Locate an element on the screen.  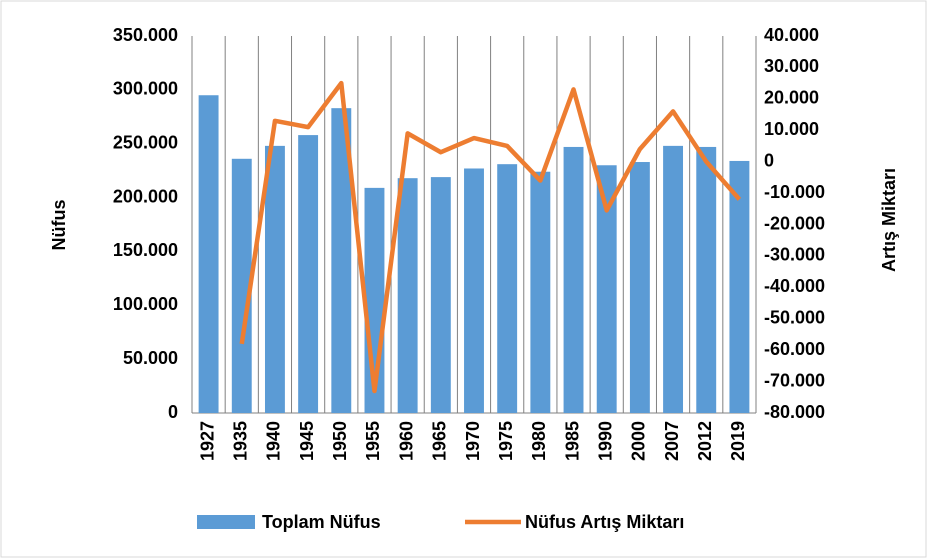
y-tick-label: 350.000 is located at coordinates (145, 35).